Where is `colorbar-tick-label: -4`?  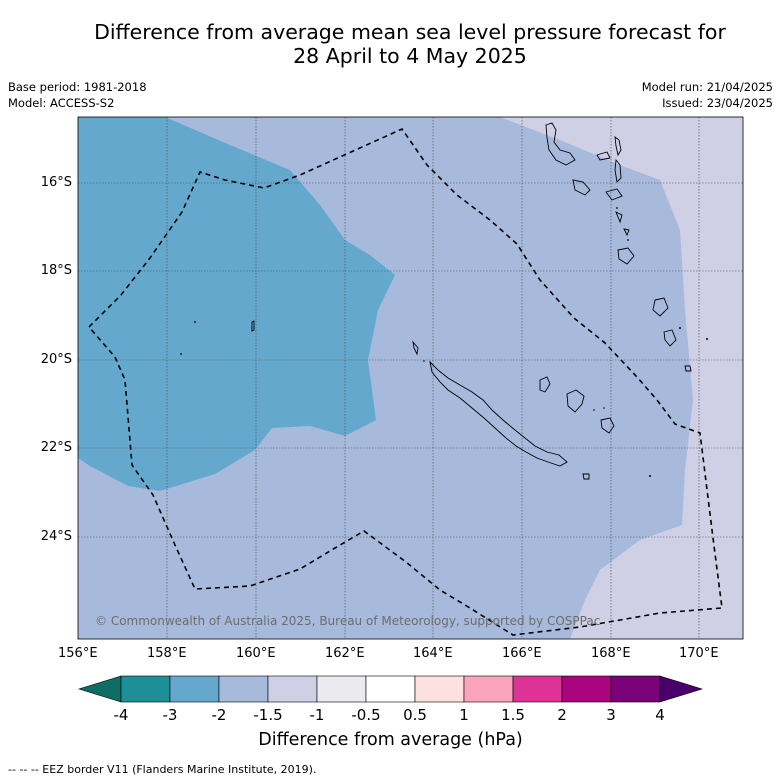
colorbar-tick-label: -4 is located at coordinates (121, 715).